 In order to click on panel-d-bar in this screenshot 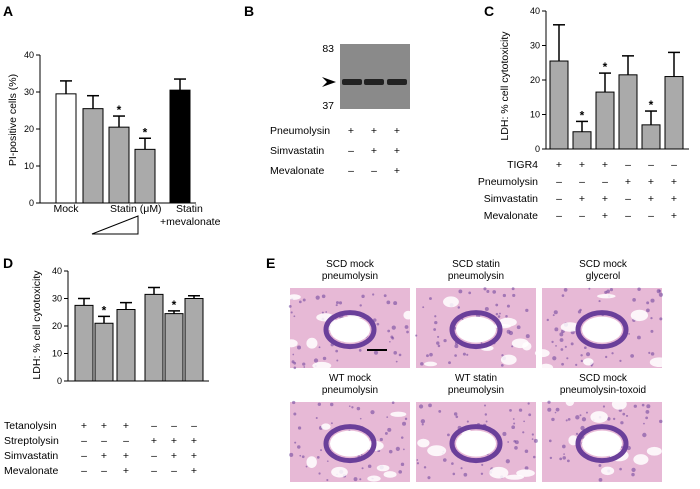, I will do `click(154, 337)`.